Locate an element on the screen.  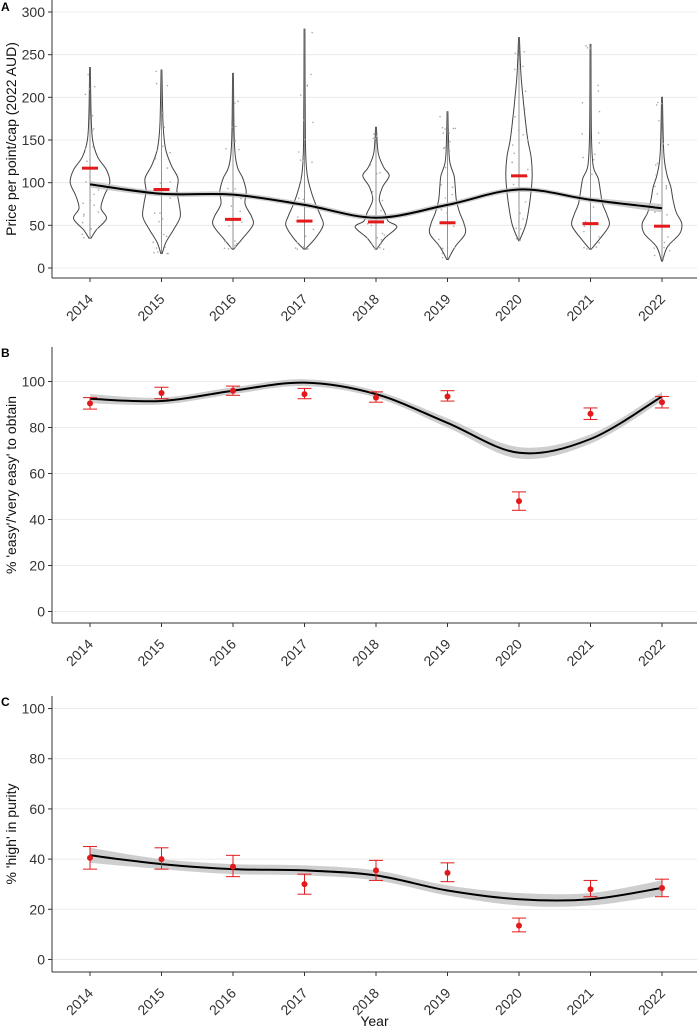
x-tick-label-a: 2019 is located at coordinates (436, 307).